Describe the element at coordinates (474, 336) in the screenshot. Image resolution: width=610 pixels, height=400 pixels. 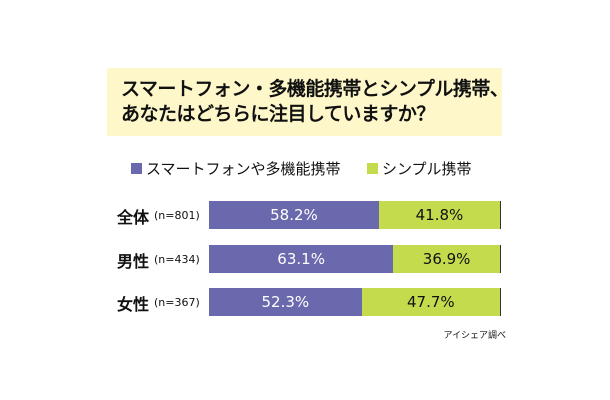
I see `source-note: アイシェア調べ` at that location.